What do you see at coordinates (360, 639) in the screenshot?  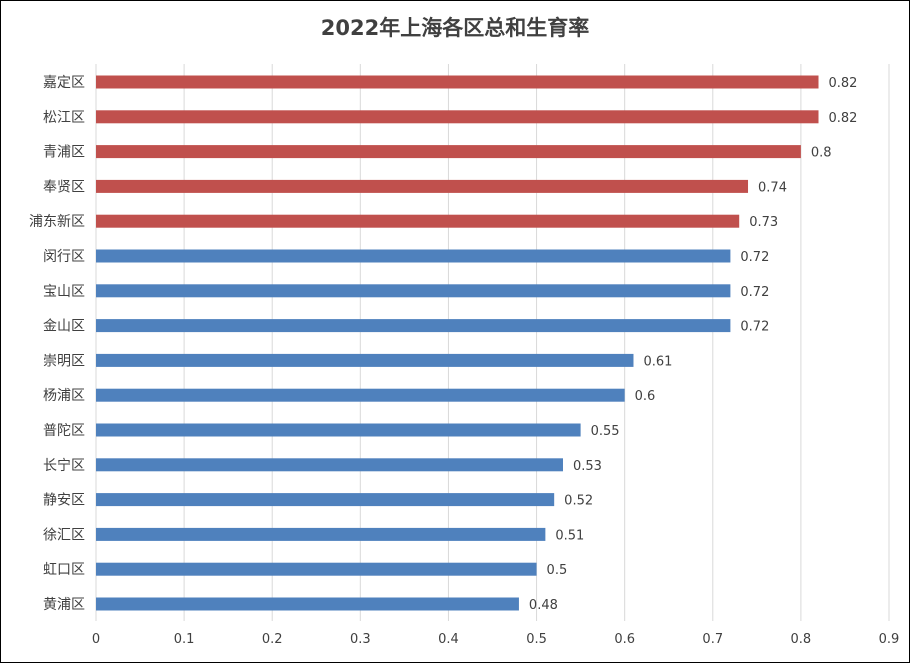 I see `x-tick-label: 0.3` at bounding box center [360, 639].